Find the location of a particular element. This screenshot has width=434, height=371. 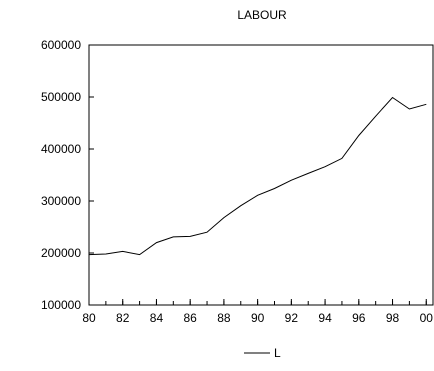

chart-title: LABOUR is located at coordinates (262, 15).